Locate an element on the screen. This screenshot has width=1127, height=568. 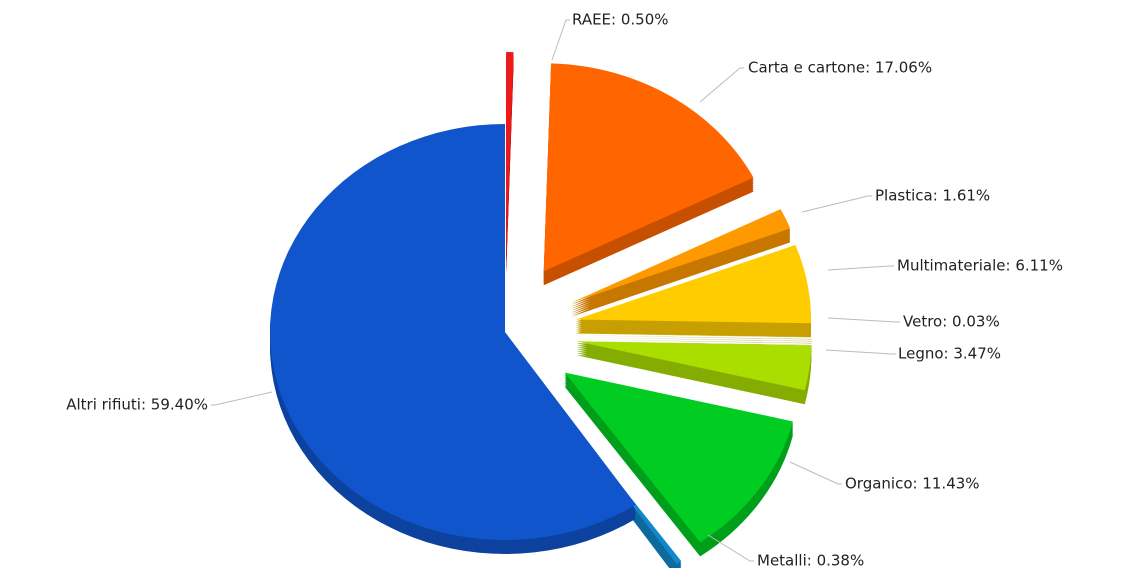
slice-label: Multimateriale: 6.11% is located at coordinates (980, 266).